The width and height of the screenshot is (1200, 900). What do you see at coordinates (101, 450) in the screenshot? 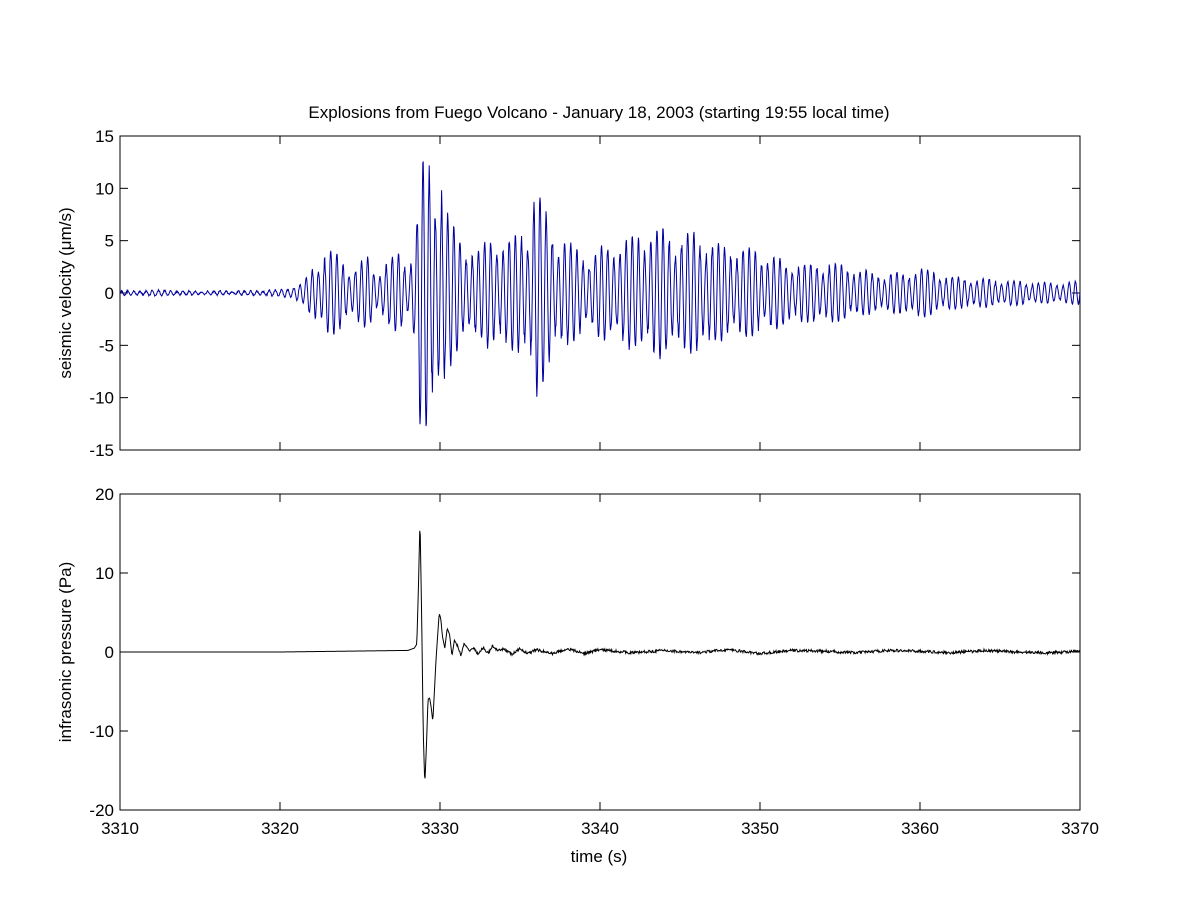
I see `y-tick-label: -15` at bounding box center [101, 450].